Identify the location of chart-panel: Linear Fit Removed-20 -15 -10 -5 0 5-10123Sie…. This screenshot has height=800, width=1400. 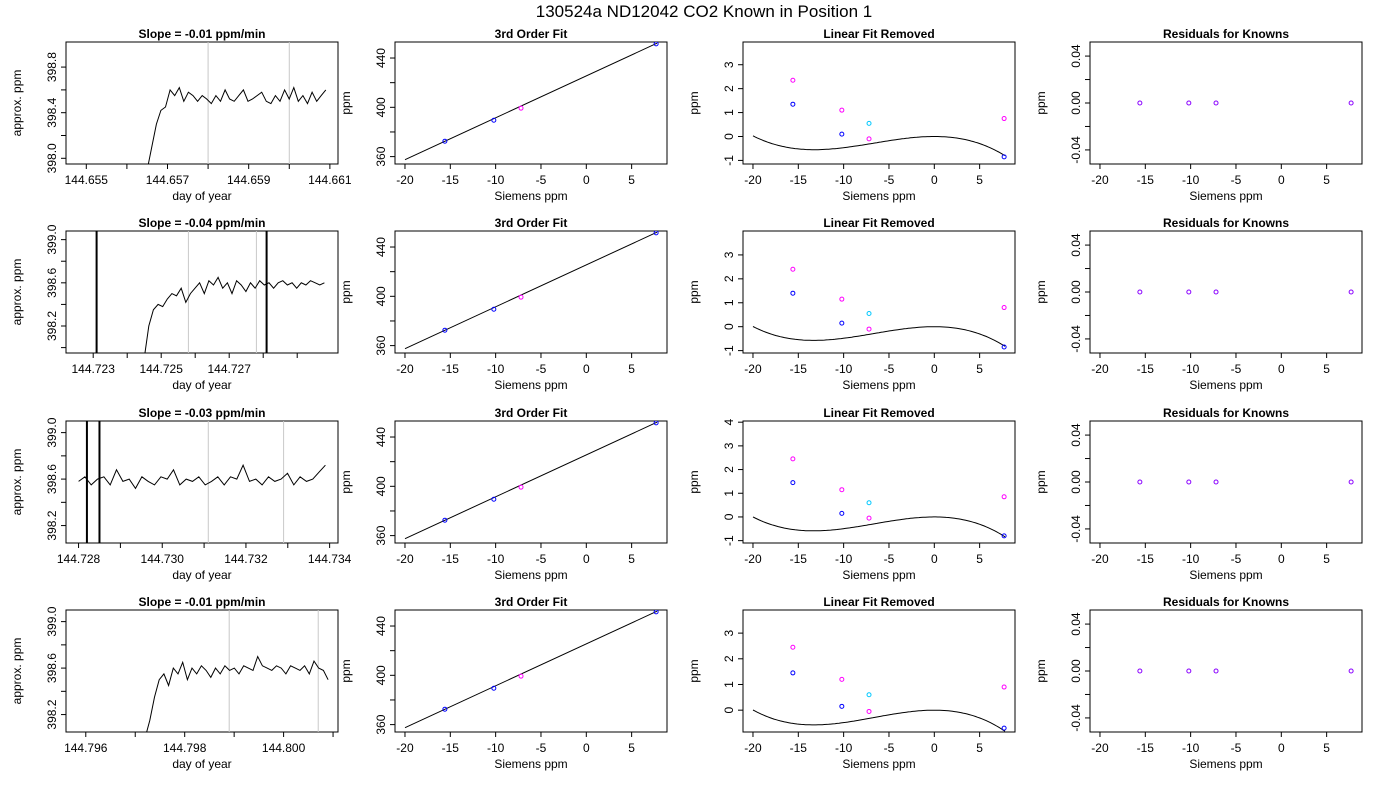
(851, 304).